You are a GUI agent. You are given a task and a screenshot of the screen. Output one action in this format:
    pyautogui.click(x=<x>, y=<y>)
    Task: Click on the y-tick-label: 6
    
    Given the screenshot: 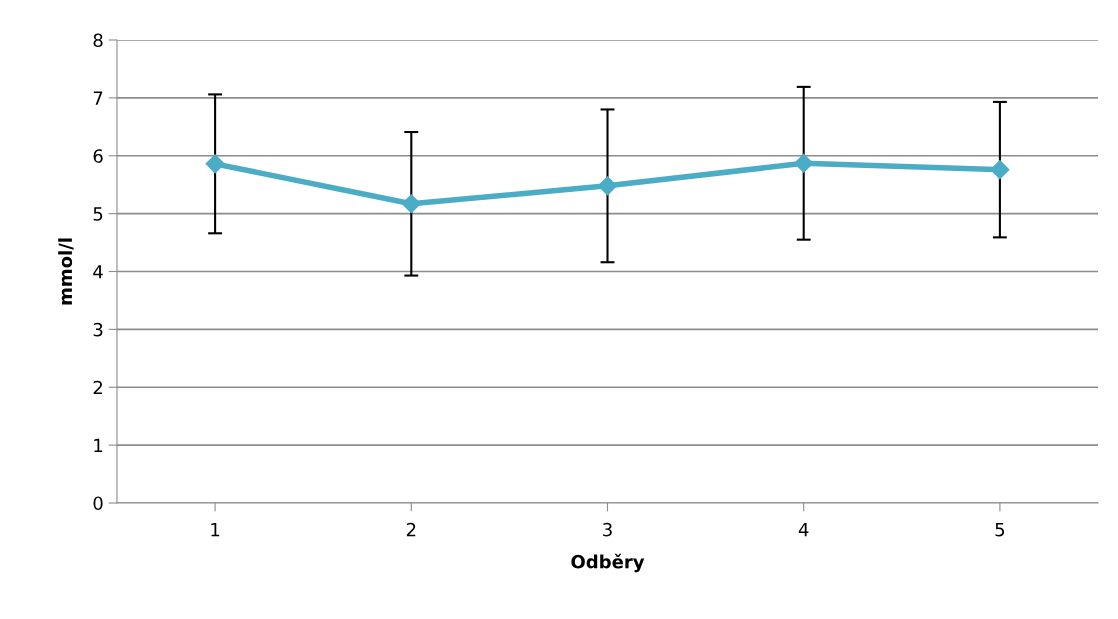 What is the action you would take?
    pyautogui.click(x=98, y=156)
    